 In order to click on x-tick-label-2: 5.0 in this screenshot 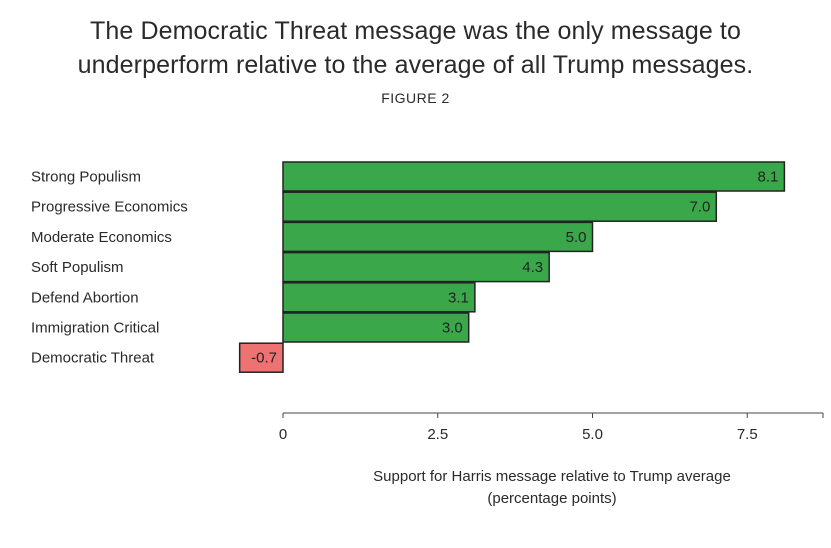, I will do `click(592, 434)`.